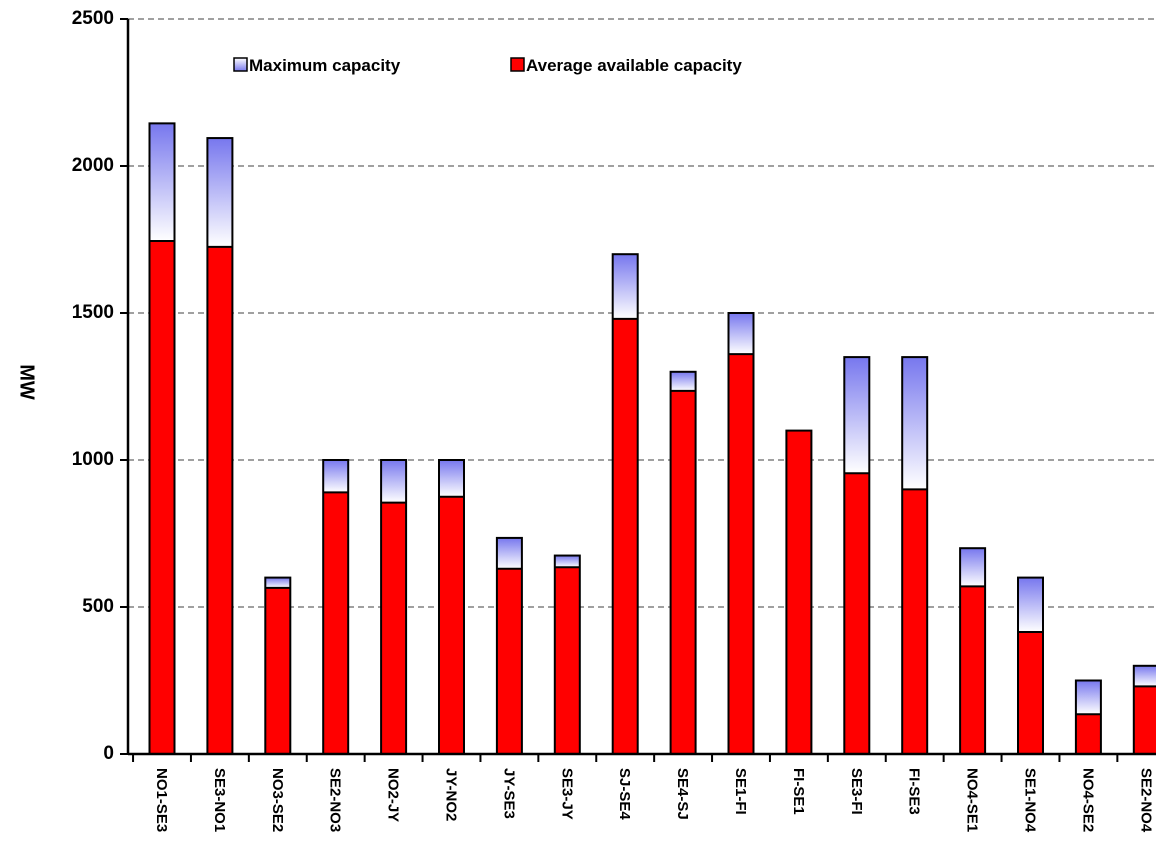  I want to click on x-tick-label: FI-SE1, so click(798, 791).